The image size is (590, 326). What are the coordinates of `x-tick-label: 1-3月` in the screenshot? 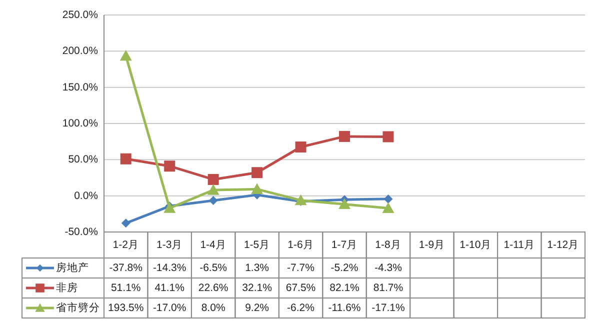 It's located at (169, 245).